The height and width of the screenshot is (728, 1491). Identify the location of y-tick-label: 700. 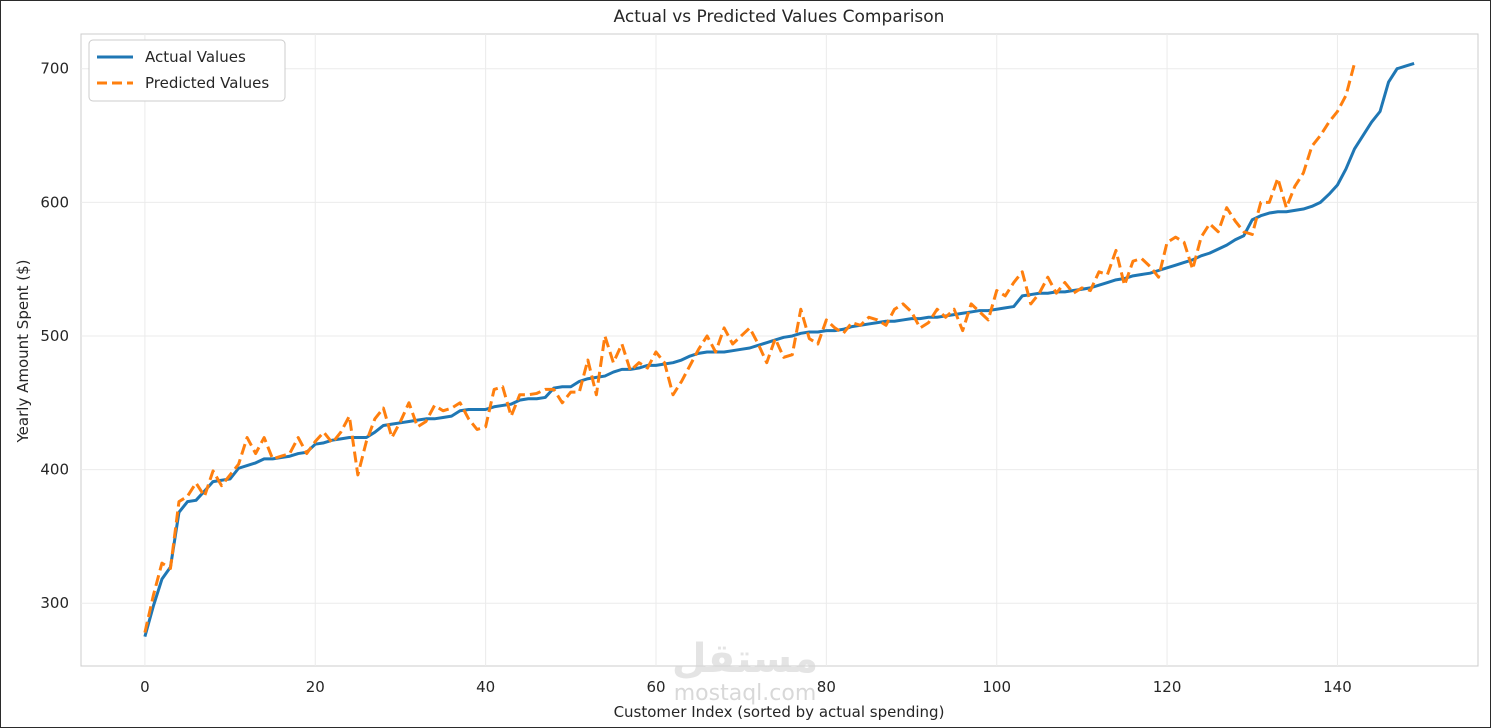
(54, 69).